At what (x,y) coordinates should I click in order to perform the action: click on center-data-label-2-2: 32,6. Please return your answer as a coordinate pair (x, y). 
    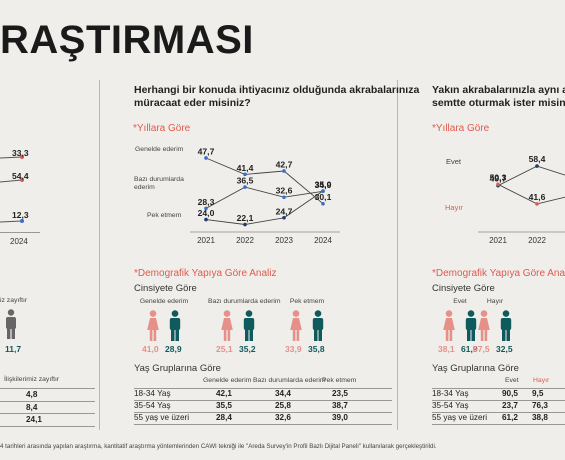
    Looking at the image, I should click on (284, 191).